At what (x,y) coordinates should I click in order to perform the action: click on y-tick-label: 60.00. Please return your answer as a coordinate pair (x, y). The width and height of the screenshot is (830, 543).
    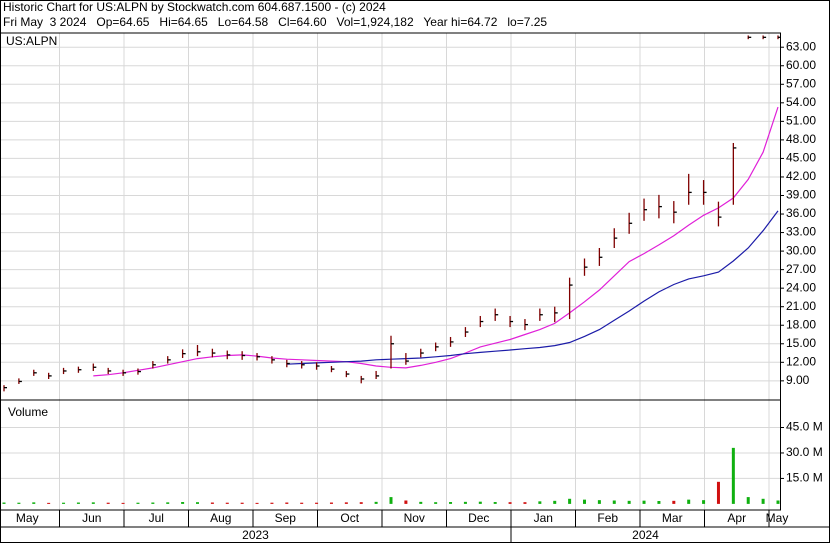
    Looking at the image, I should click on (801, 65).